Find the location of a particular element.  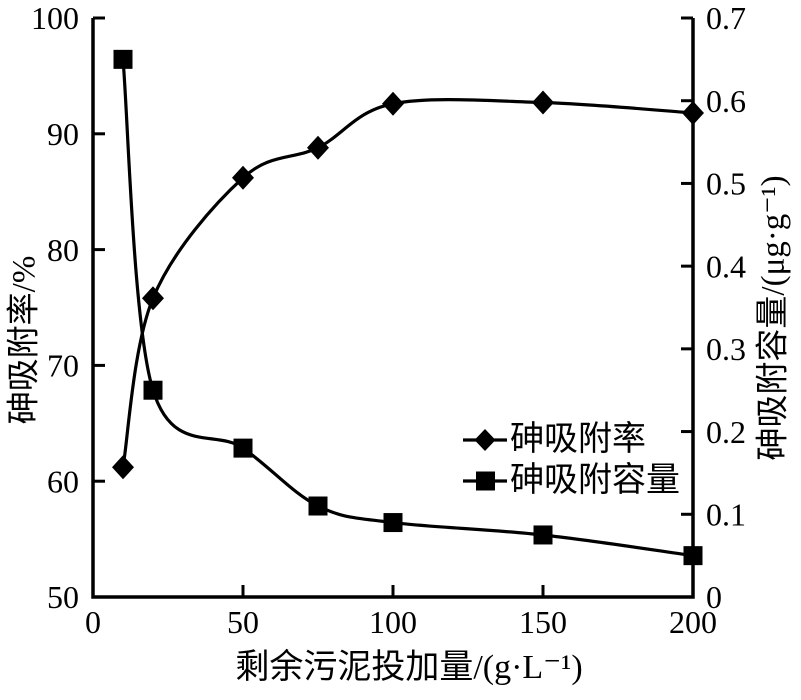

legend-label-rate: 砷吸附率 is located at coordinates (578, 439).